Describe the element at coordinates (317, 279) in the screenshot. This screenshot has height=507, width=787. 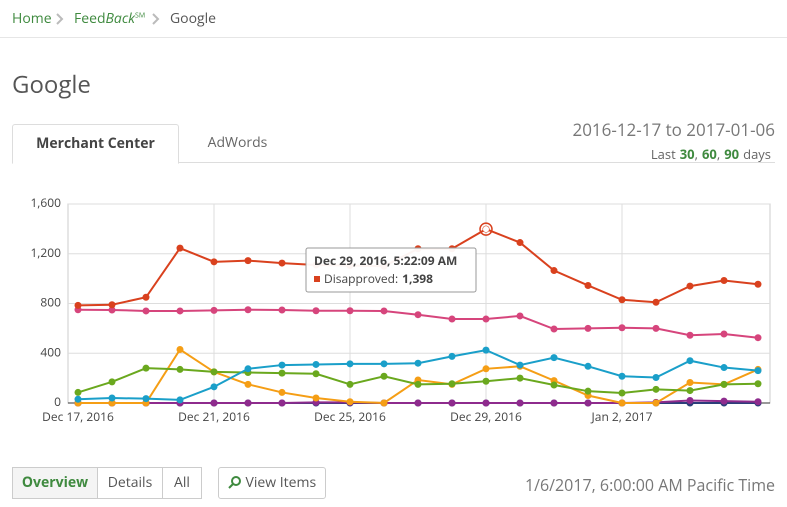
I see `tooltip-swatch` at that location.